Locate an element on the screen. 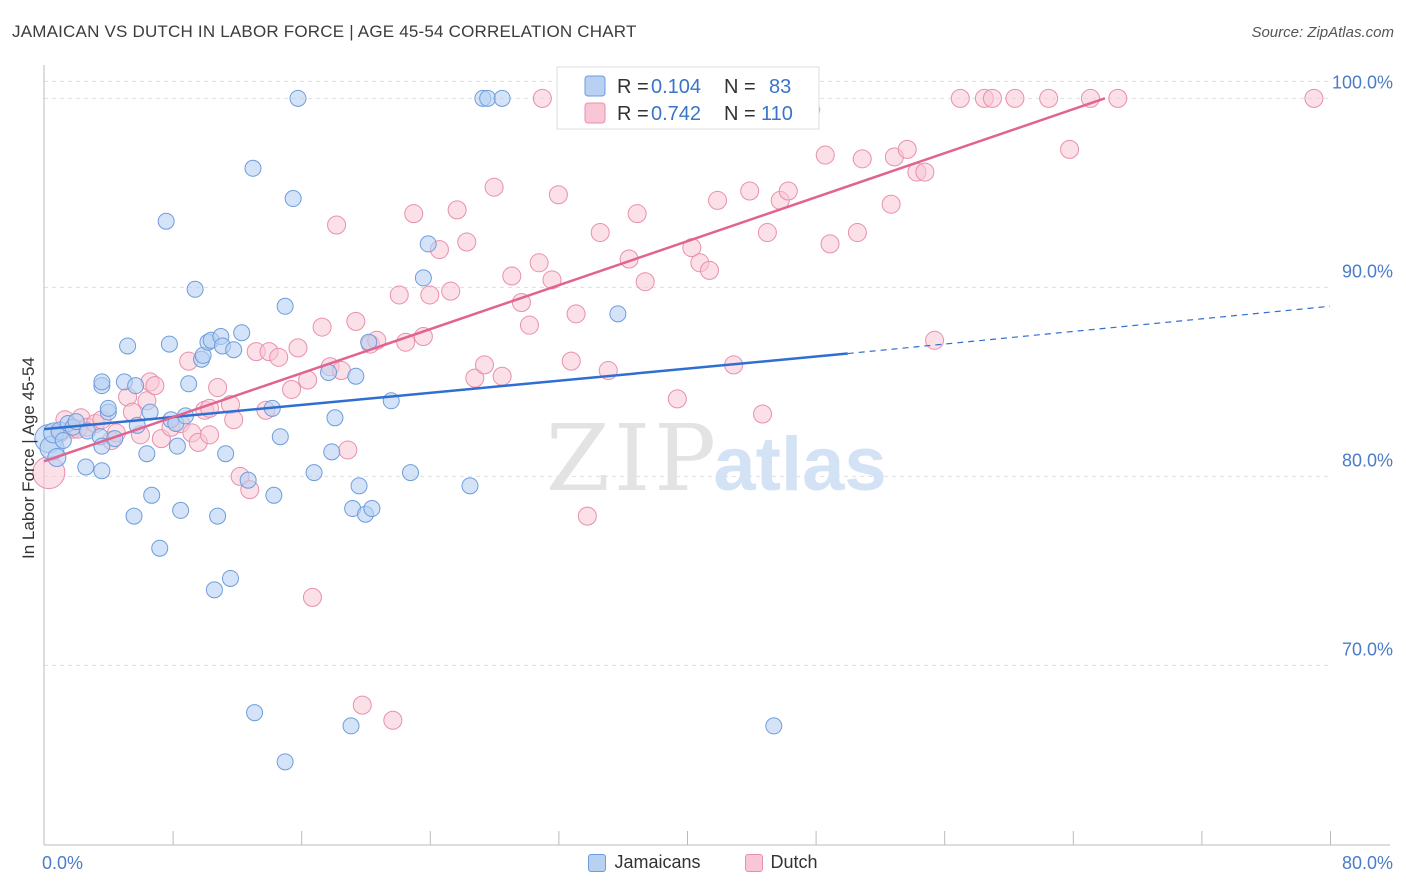 The height and width of the screenshot is (892, 1406). y-axis-label: In Labor Force | Age 45-54 is located at coordinates (28, 458).